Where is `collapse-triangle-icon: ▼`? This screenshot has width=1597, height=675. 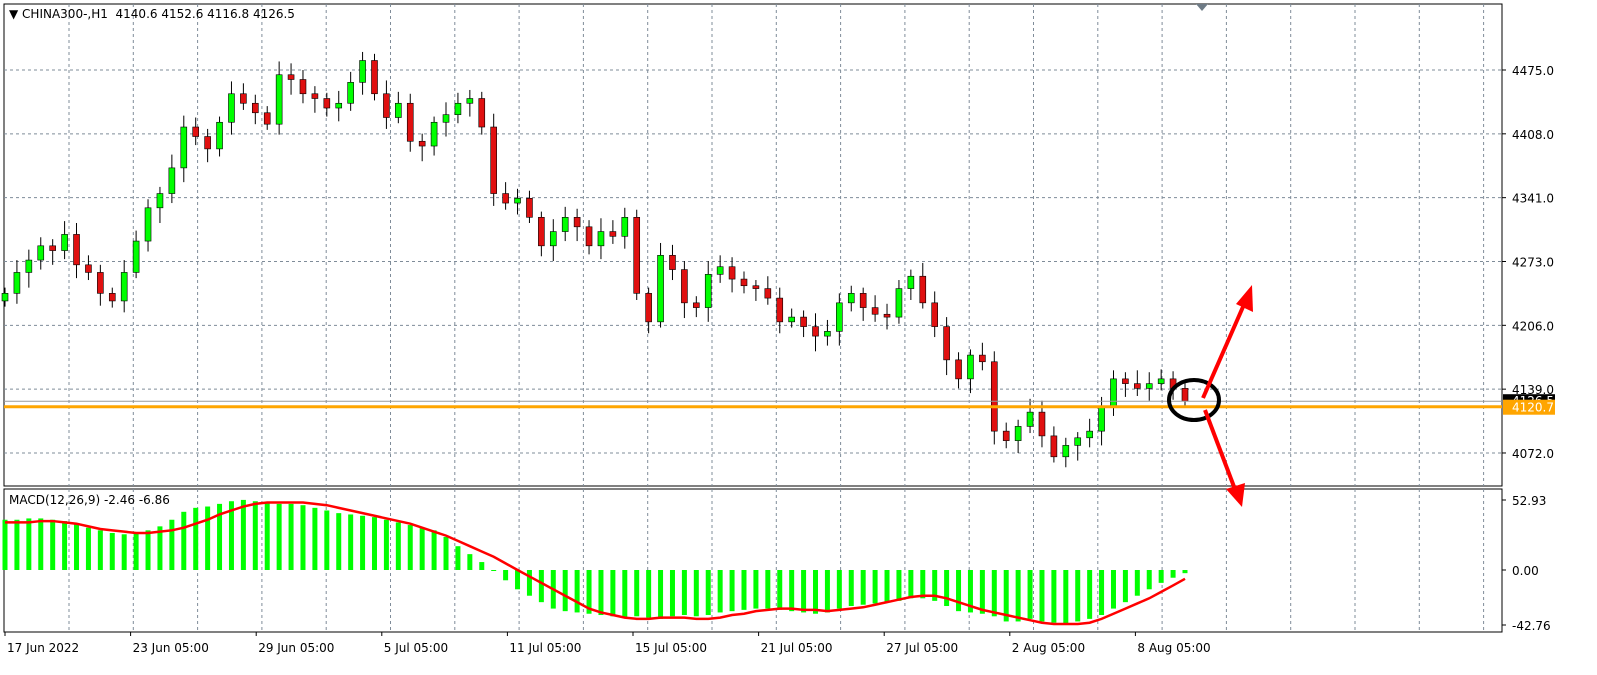
collapse-triangle-icon: ▼ is located at coordinates (16, 14).